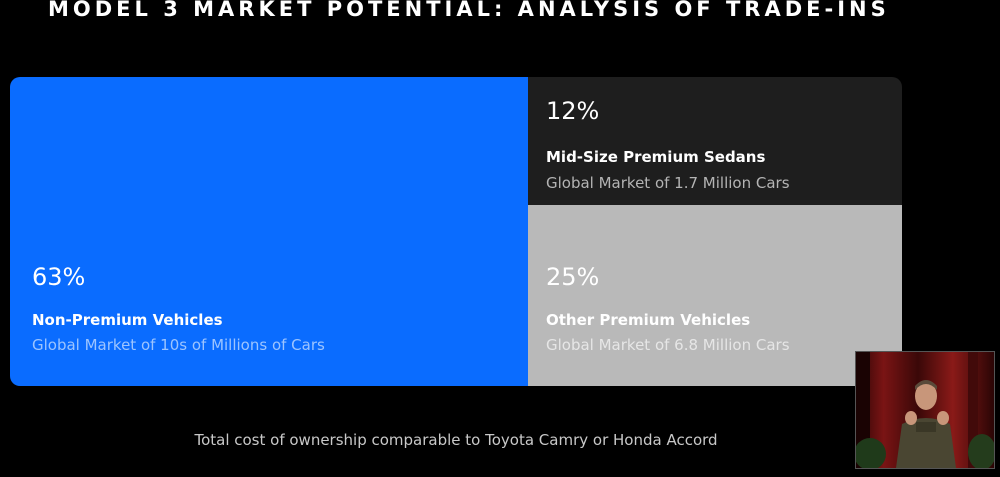 Image resolution: width=1000 pixels, height=477 pixels. Describe the element at coordinates (668, 345) in the screenshot. I see `tile-detail: Global Market of 6.8 Million Cars` at that location.